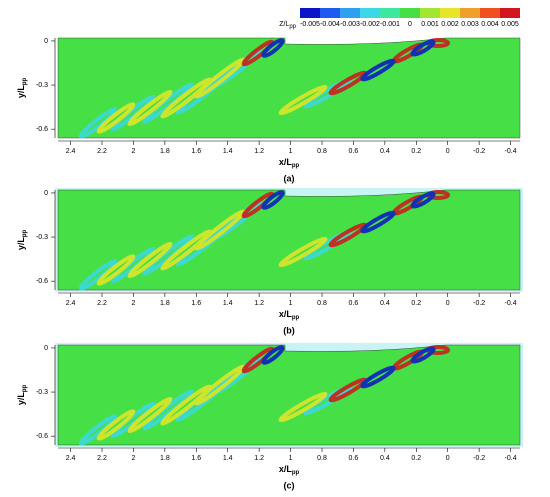 The width and height of the screenshot is (550, 497). I want to click on colorbar-tick-label: -0.002, so click(370, 24).